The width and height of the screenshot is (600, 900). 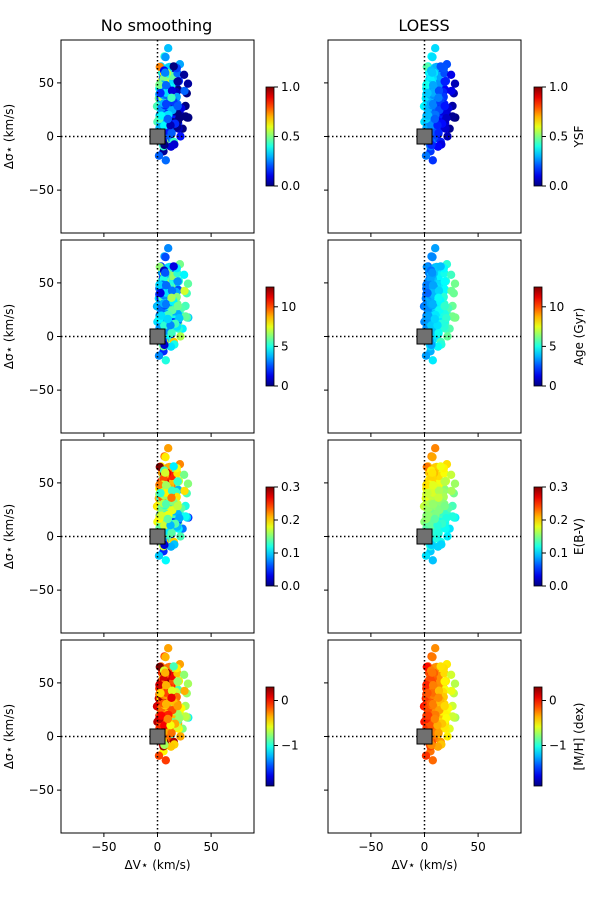 What do you see at coordinates (282, 536) in the screenshot?
I see `colorbar-r2-c0: 0.0 0.1 0.2 0.3` at bounding box center [282, 536].